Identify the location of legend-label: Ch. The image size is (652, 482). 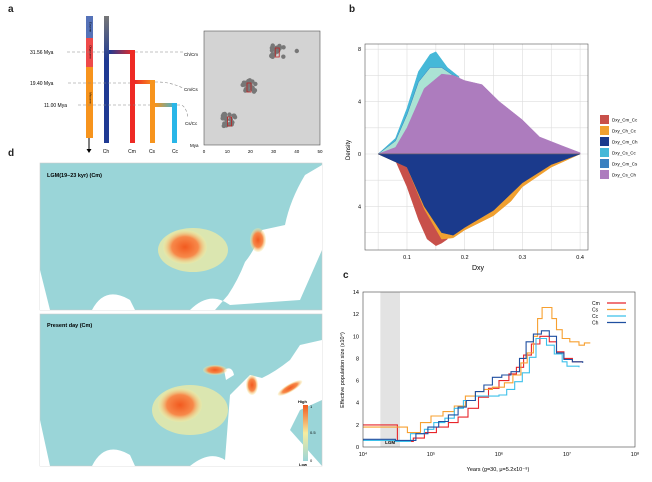
(595, 324).